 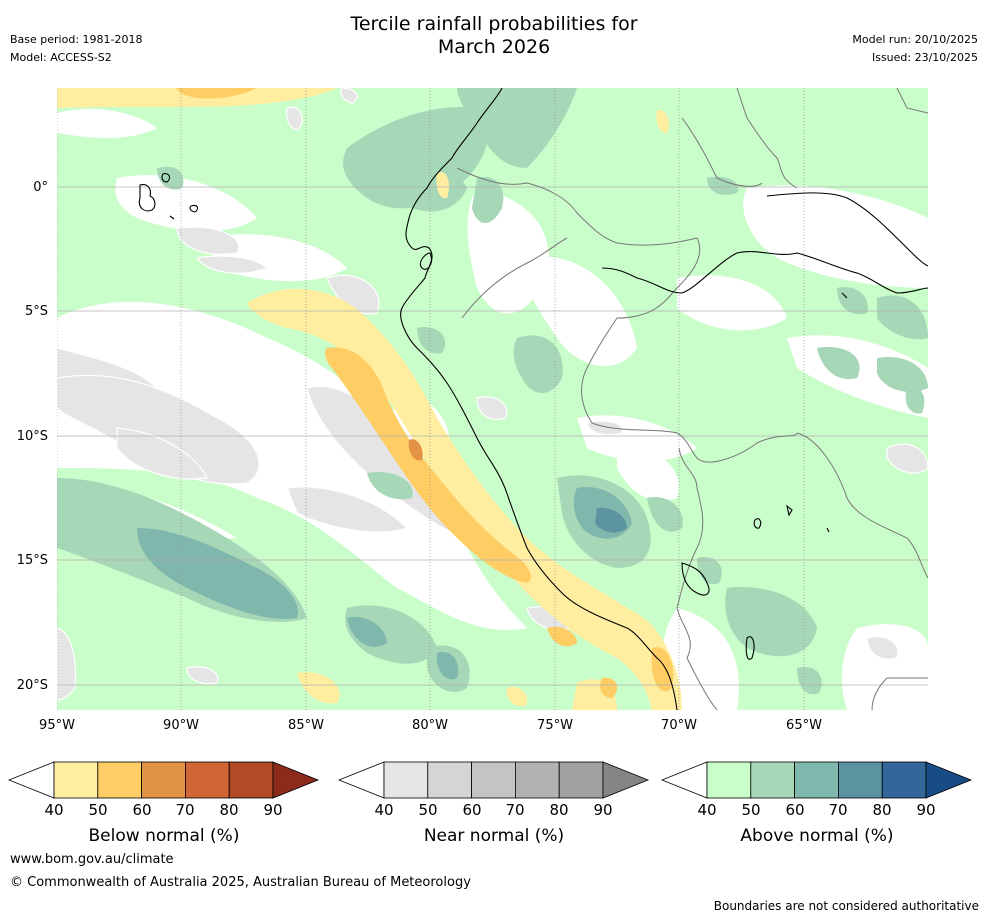 What do you see at coordinates (817, 836) in the screenshot?
I see `colorbar-label-above: Above normal (%)` at bounding box center [817, 836].